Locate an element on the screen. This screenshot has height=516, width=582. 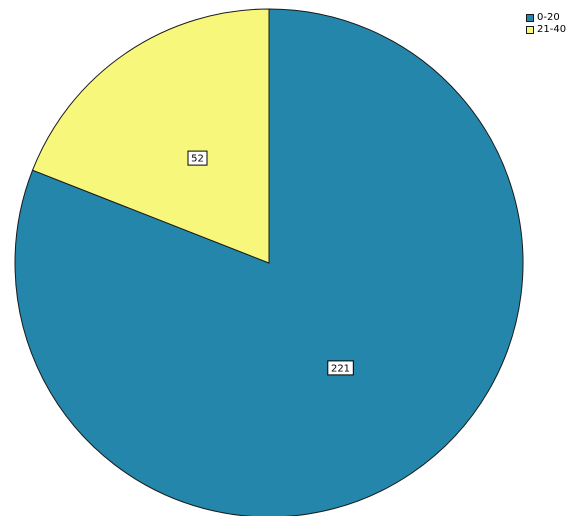
legend: 0-20 21-40 is located at coordinates (546, 24).